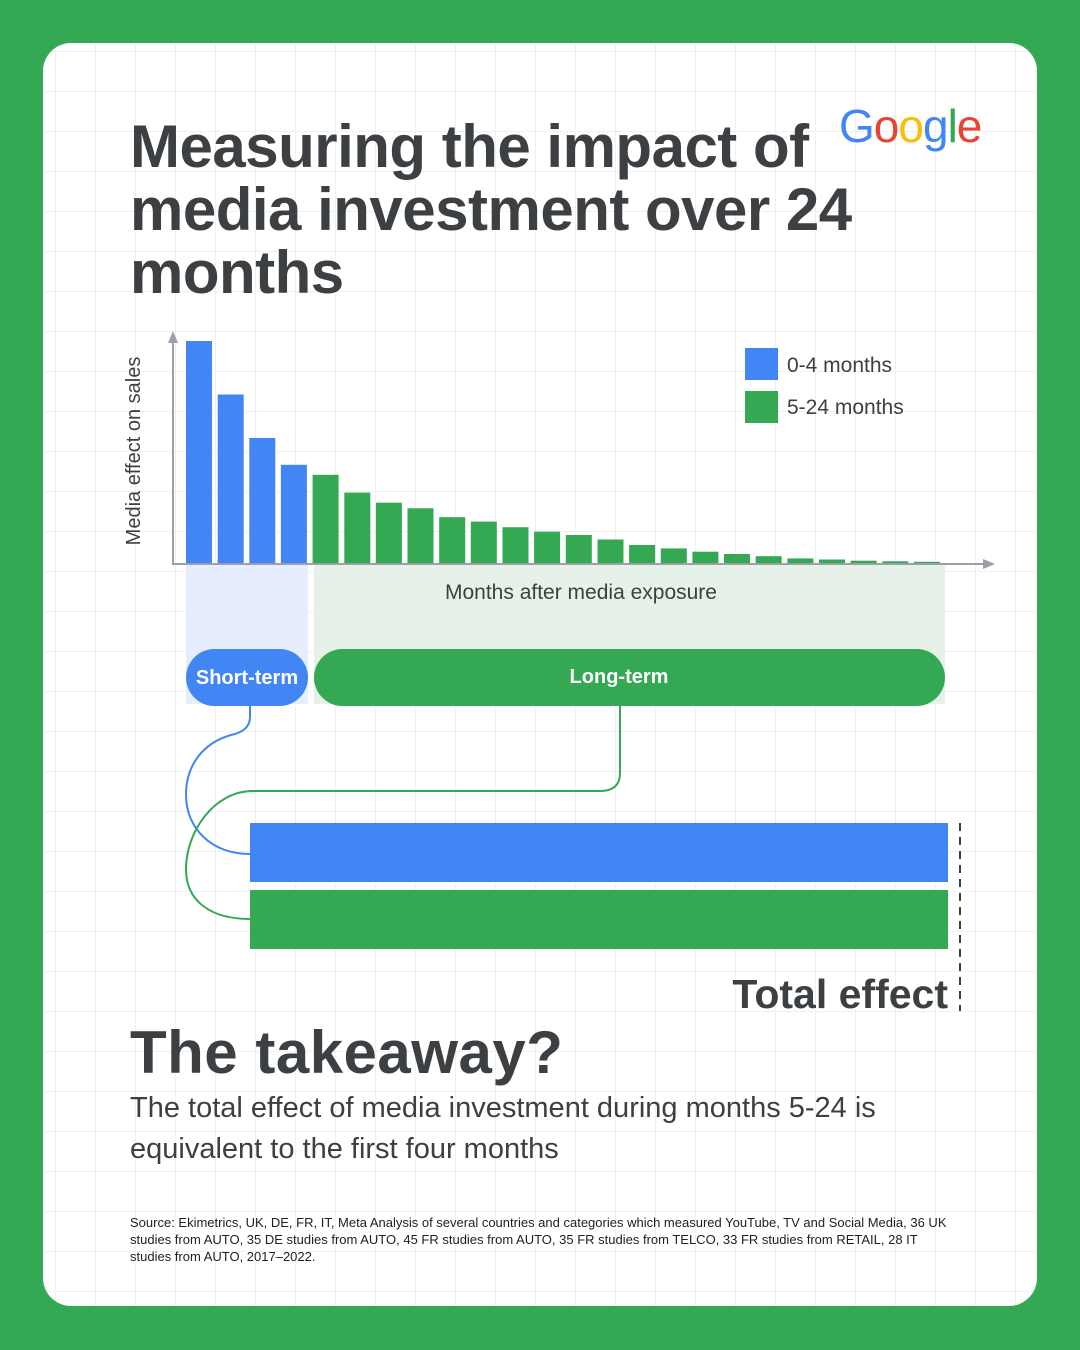  What do you see at coordinates (173, 337) in the screenshot?
I see `y-axis-arrow` at bounding box center [173, 337].